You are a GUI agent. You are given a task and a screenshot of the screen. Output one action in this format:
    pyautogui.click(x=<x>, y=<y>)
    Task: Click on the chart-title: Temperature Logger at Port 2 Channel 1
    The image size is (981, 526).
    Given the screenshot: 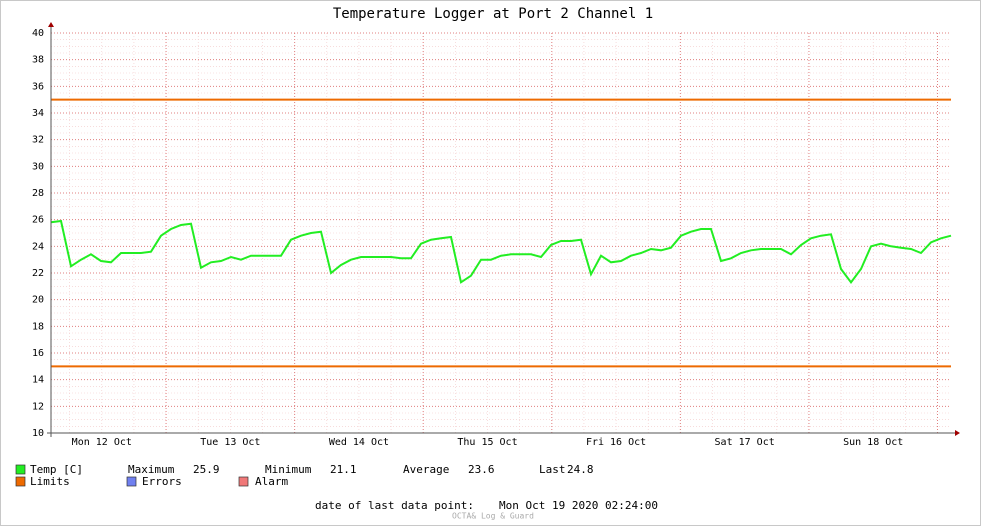 What is the action you would take?
    pyautogui.click(x=493, y=14)
    